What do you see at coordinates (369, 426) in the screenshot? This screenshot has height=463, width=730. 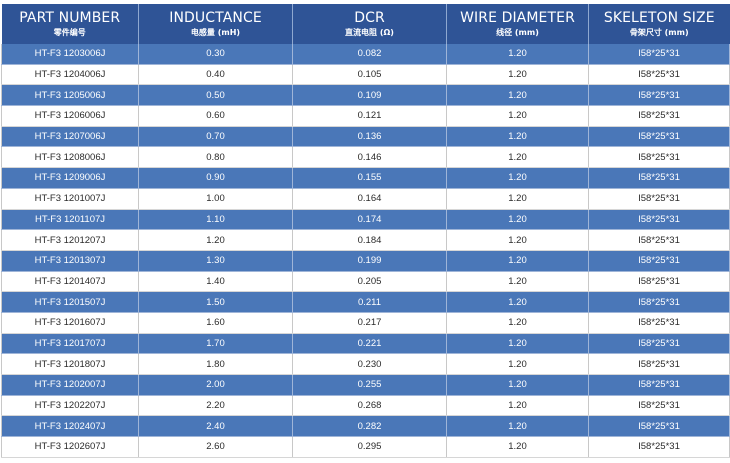 I see `cell-dcr: 0.282` at bounding box center [369, 426].